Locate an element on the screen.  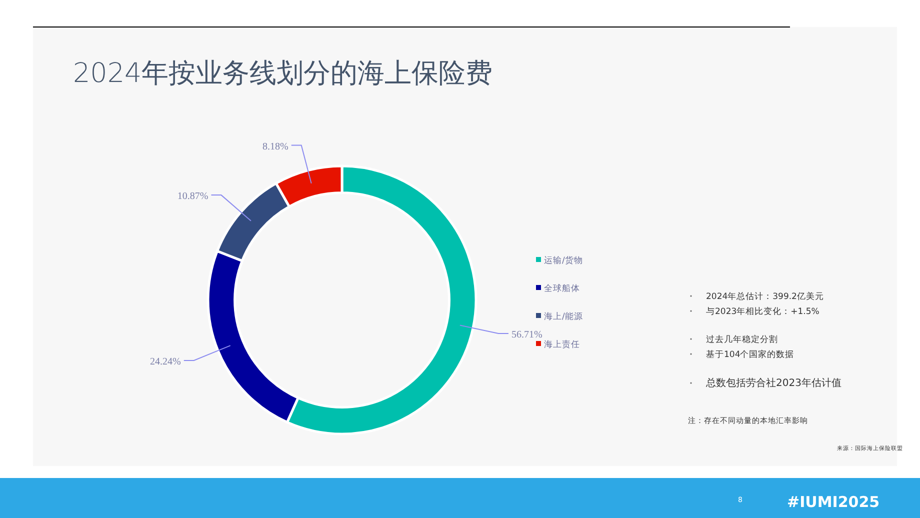
legend-label: 运输/货物 is located at coordinates (563, 260).